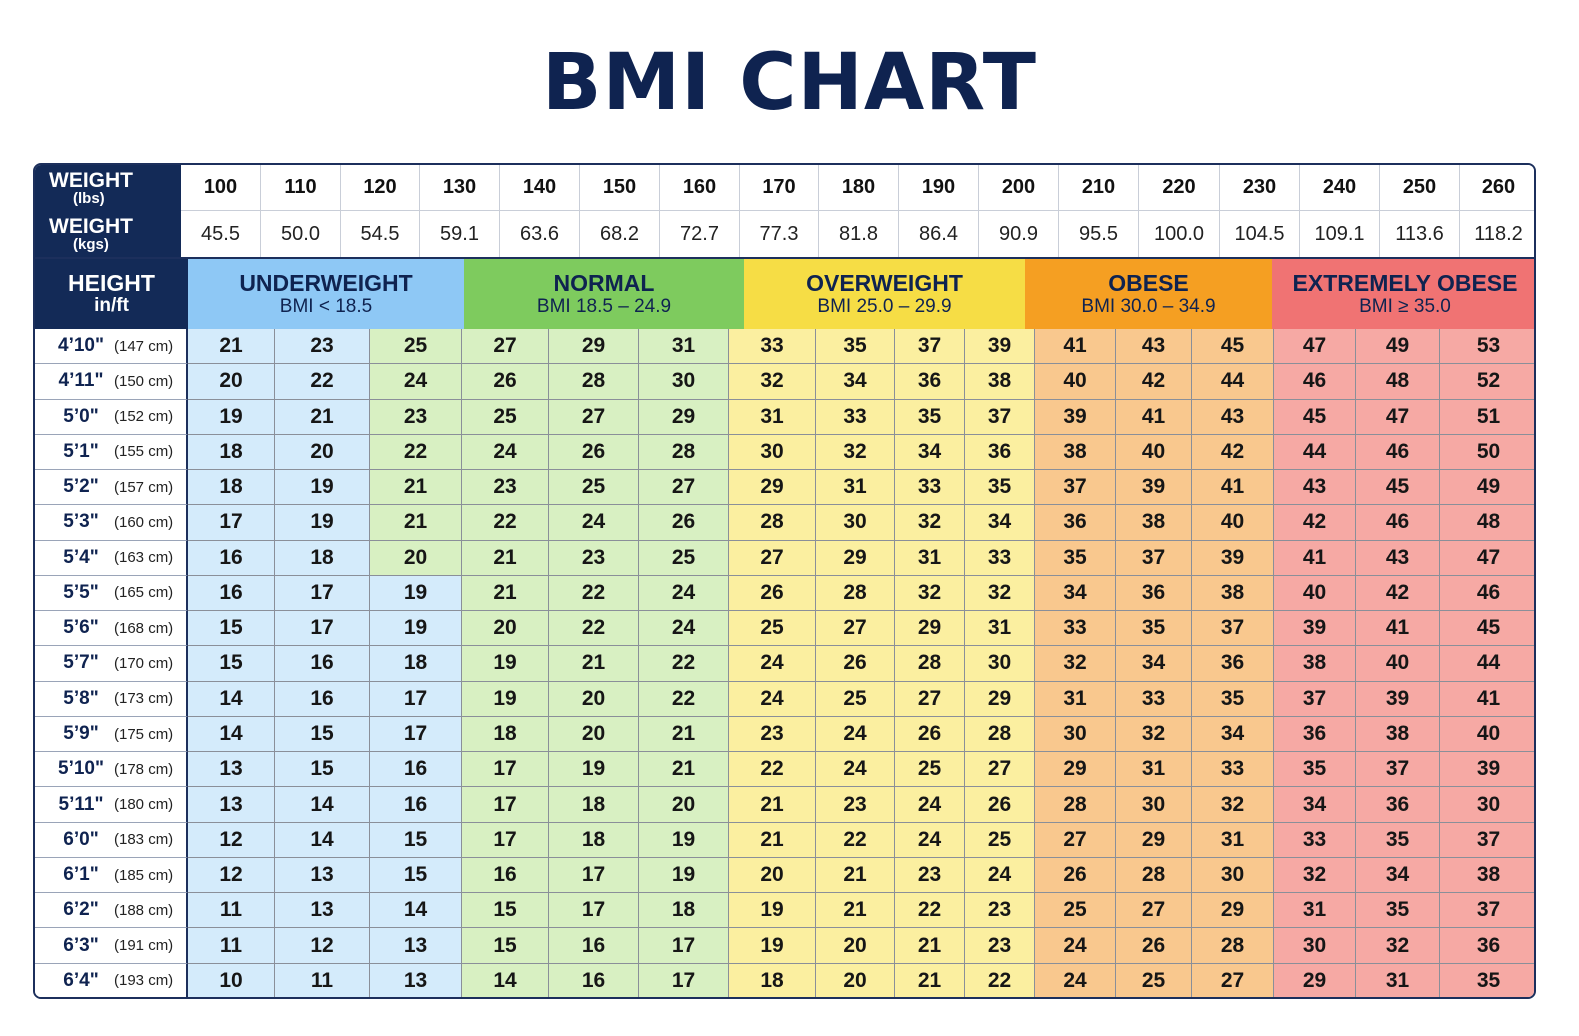 The image size is (1579, 1036). Describe the element at coordinates (144, 628) in the screenshot. I see `height-cm: (168 cm)` at that location.